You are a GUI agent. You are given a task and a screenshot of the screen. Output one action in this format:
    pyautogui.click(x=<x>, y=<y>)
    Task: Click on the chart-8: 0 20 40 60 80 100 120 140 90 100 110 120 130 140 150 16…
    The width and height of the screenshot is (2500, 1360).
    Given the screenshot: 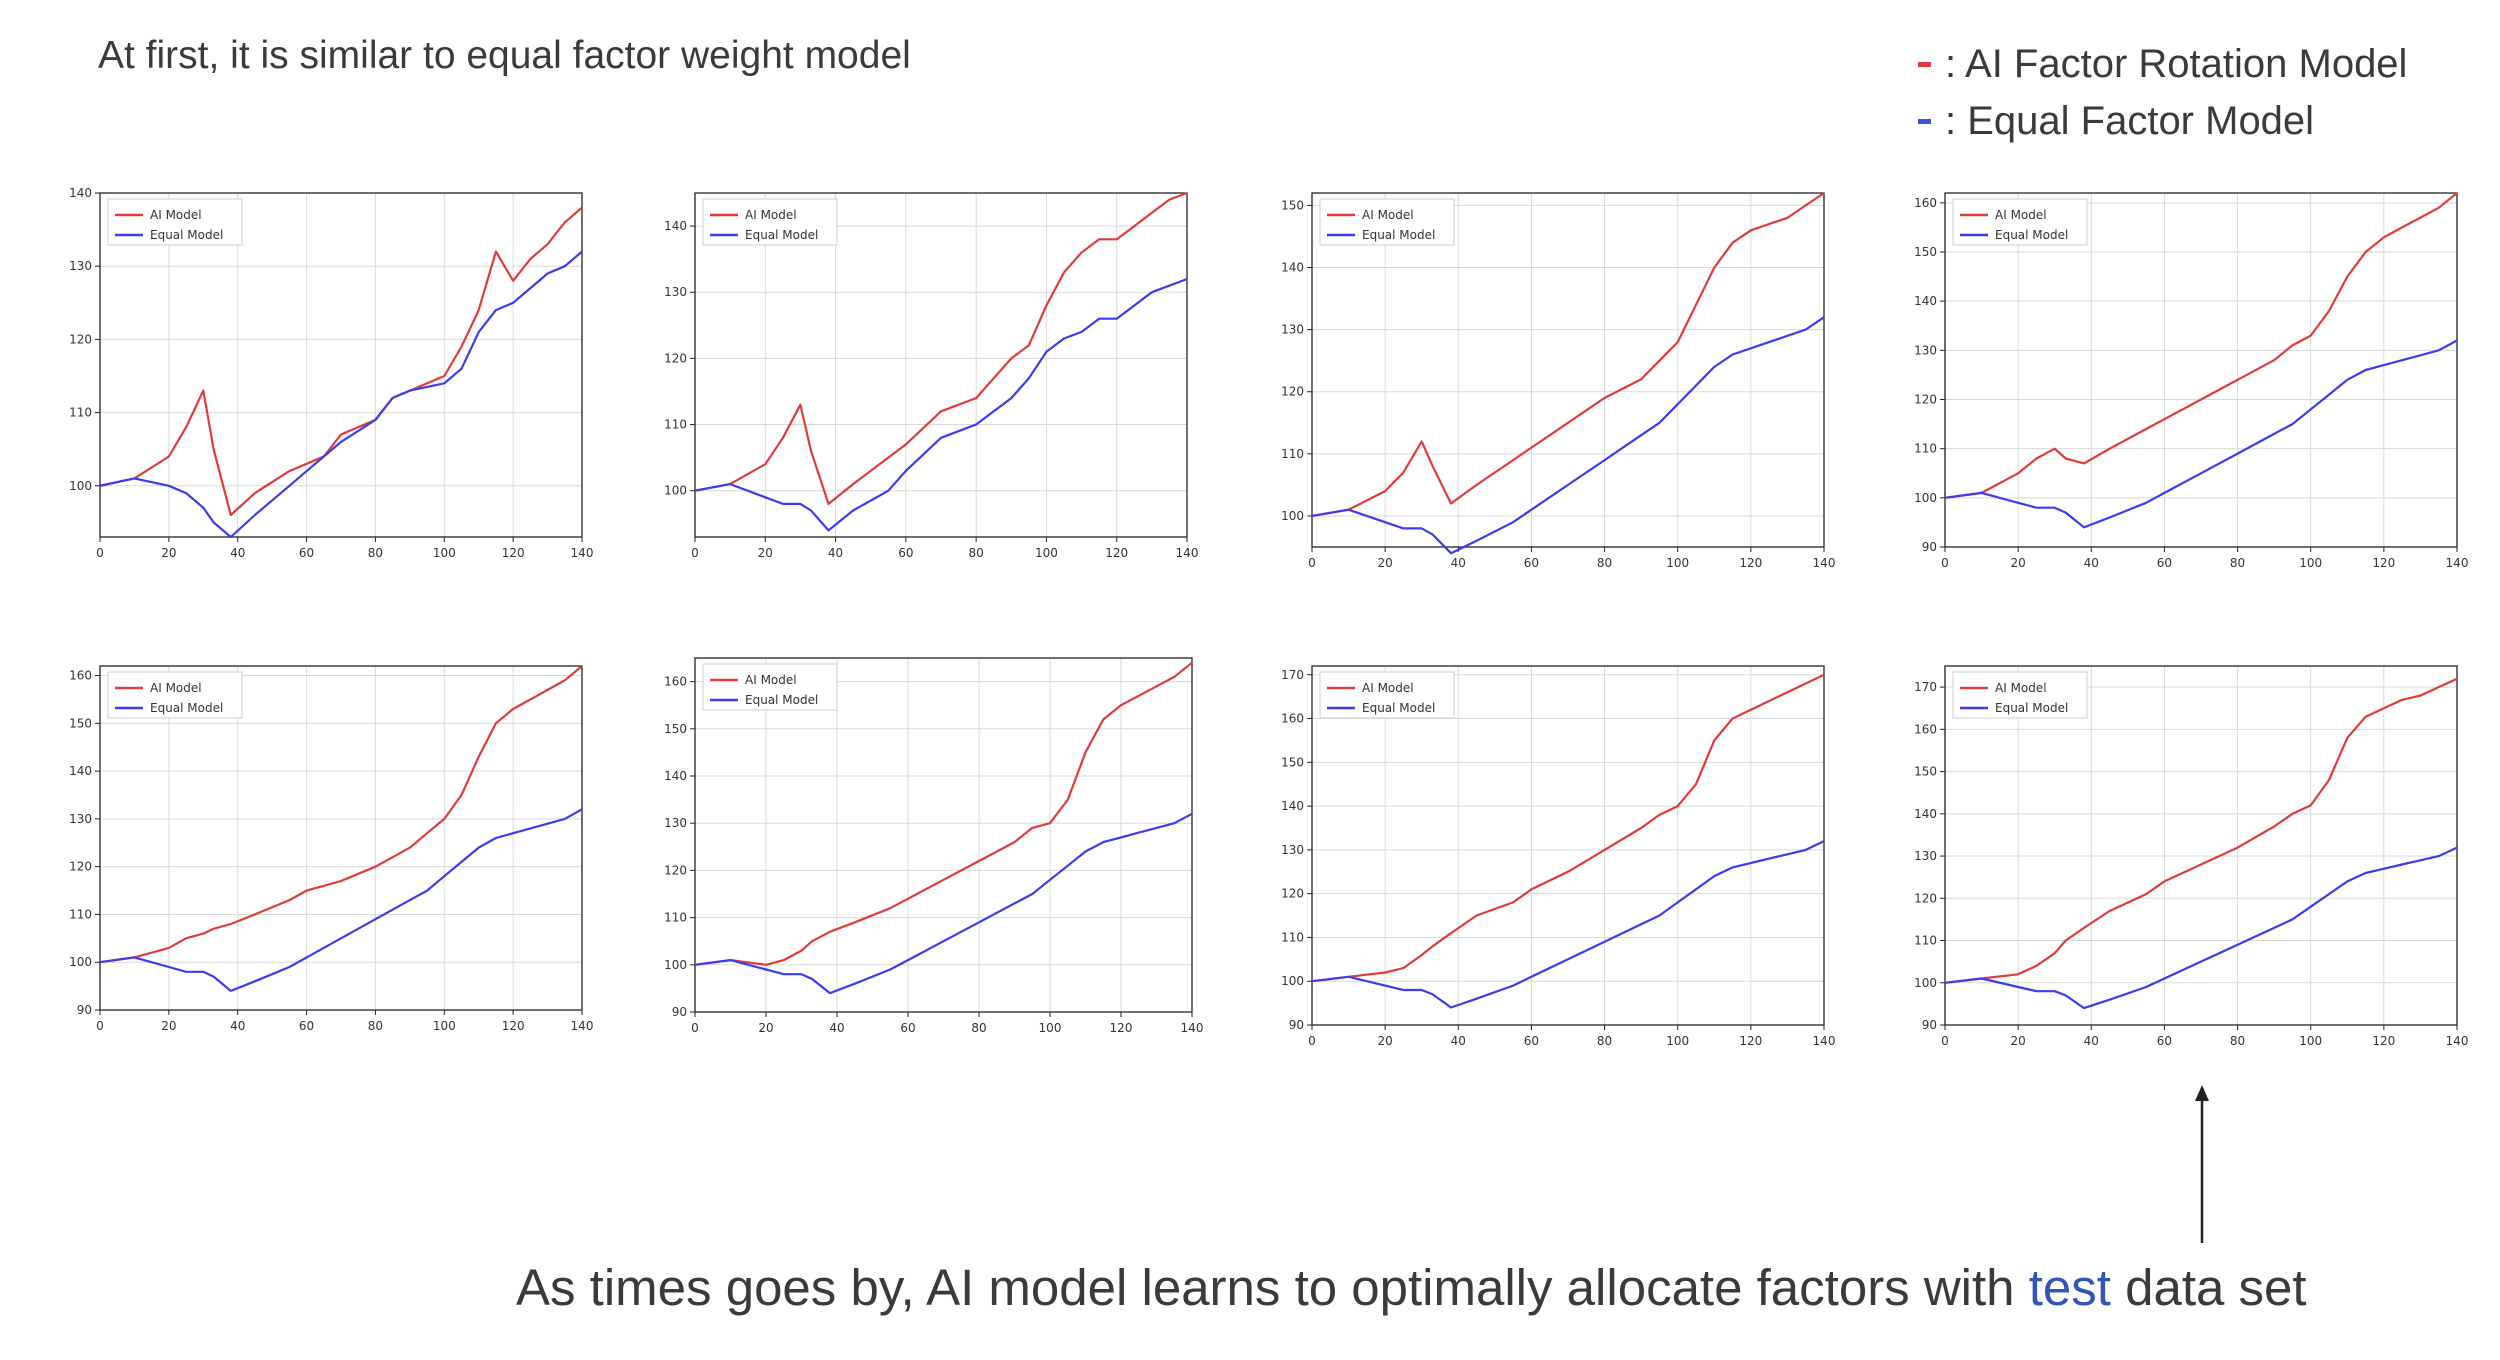 What is the action you would take?
    pyautogui.click(x=2191, y=856)
    